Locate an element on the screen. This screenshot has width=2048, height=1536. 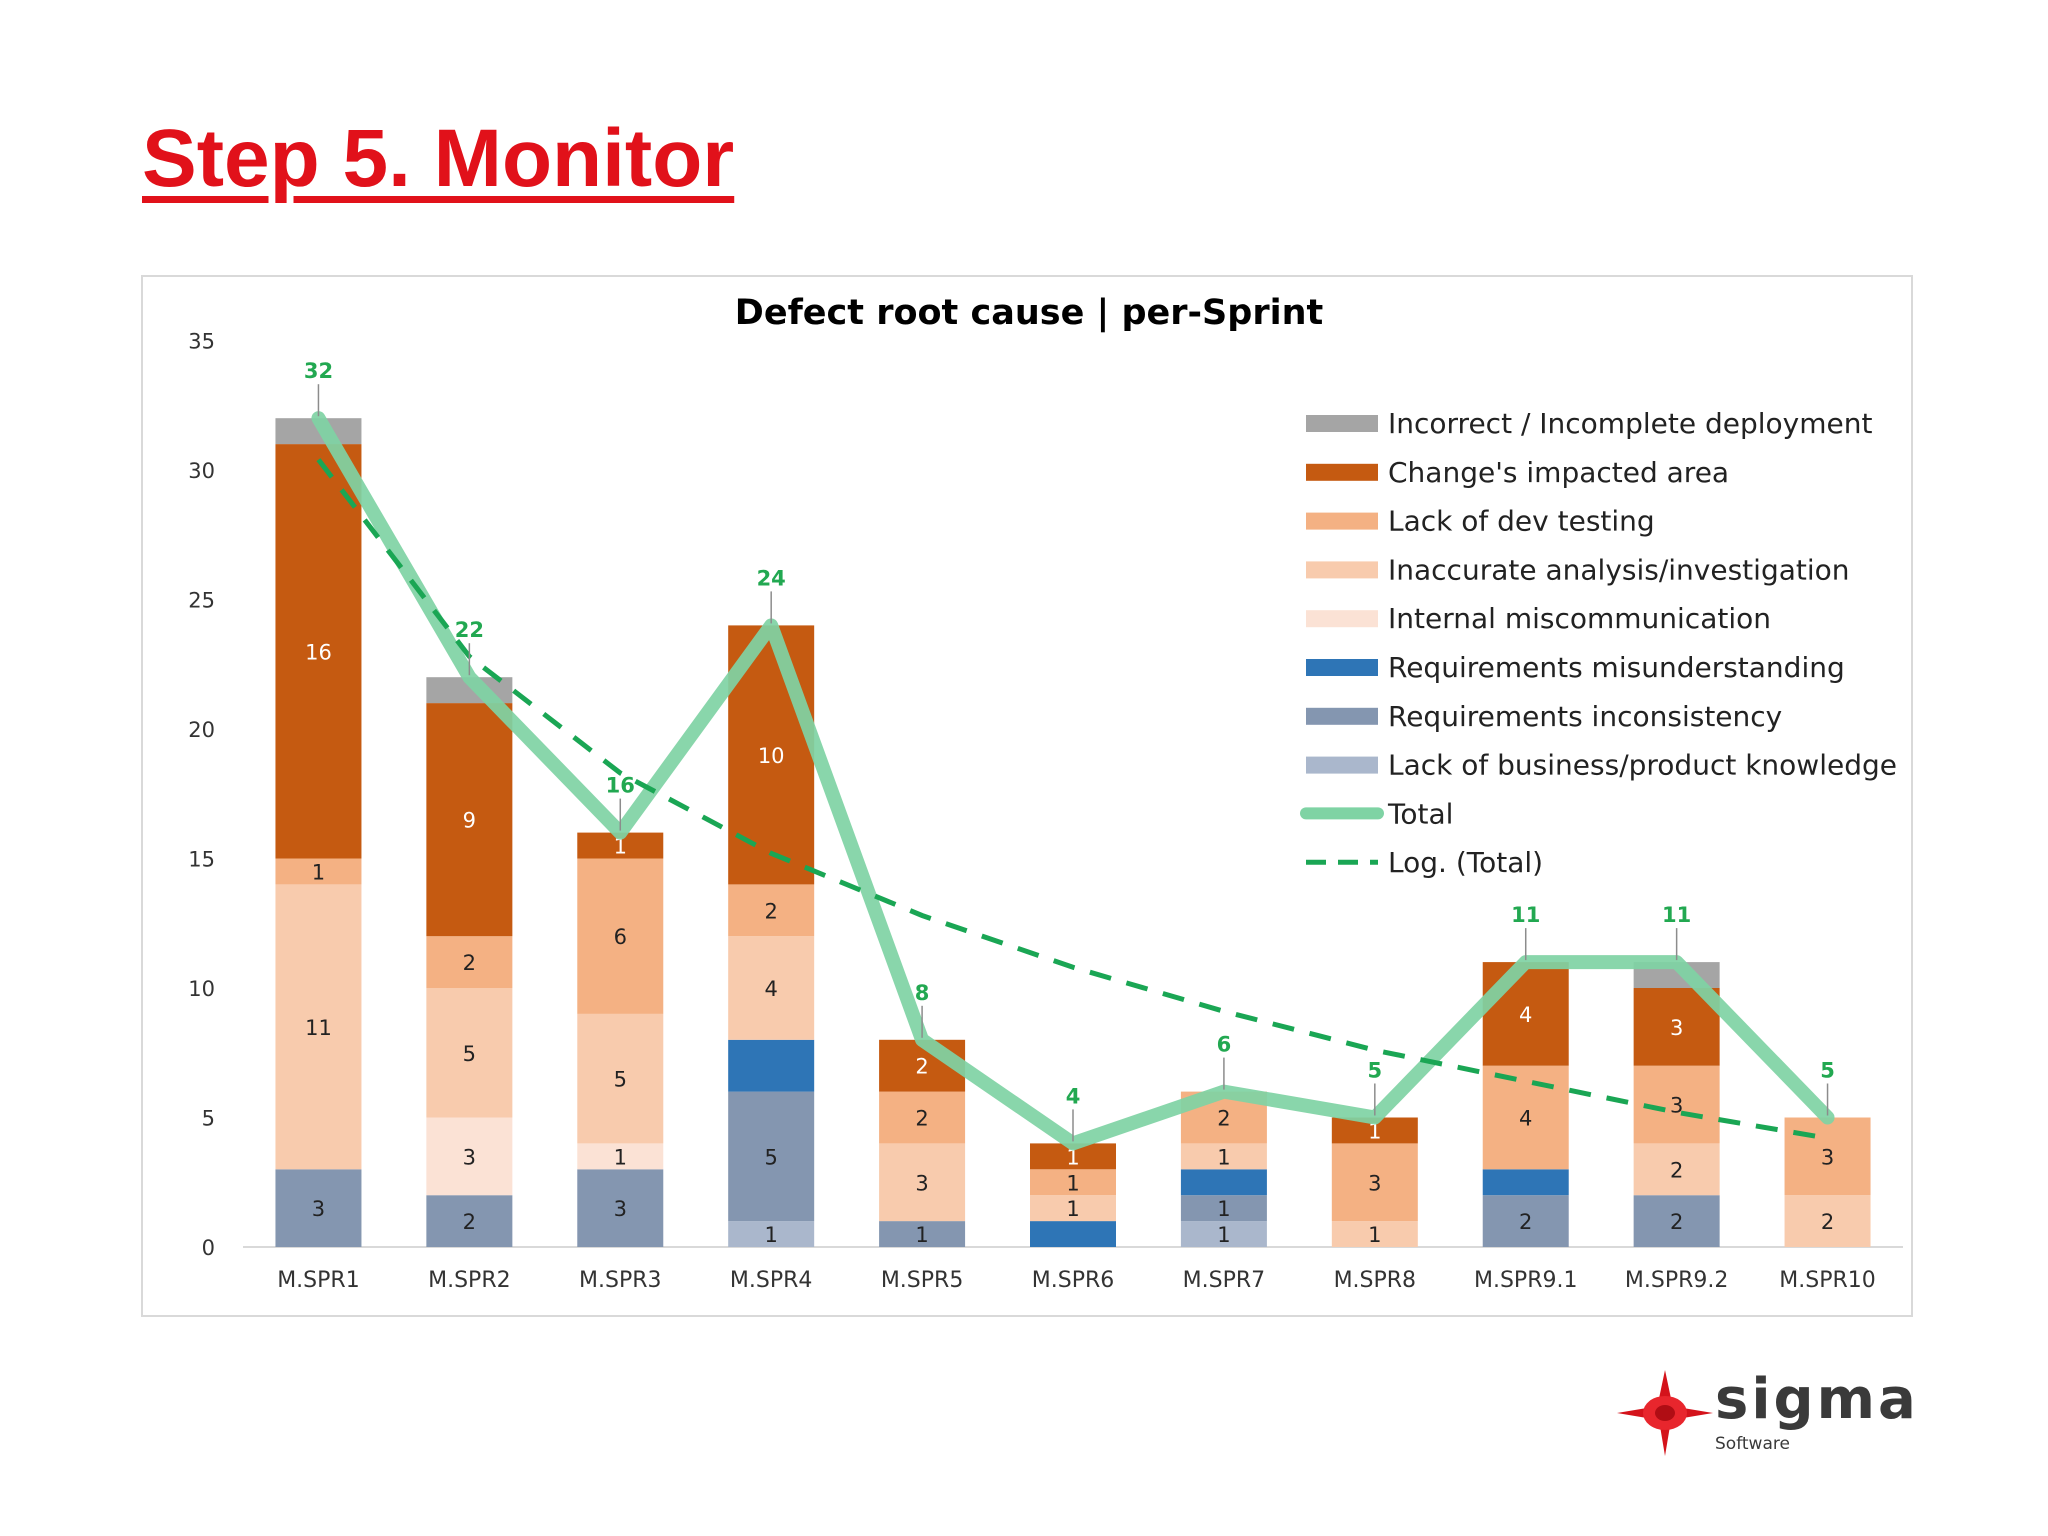
y-tick-label: 0 is located at coordinates (208, 1248).